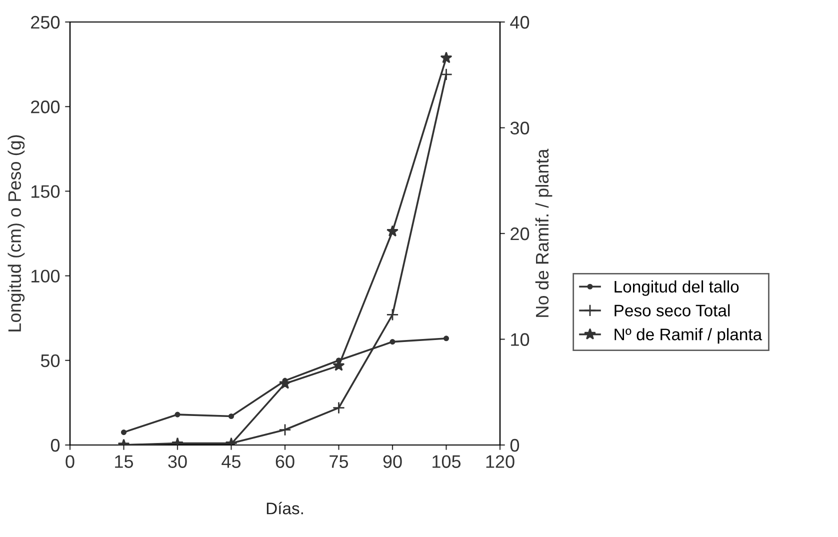 The height and width of the screenshot is (537, 838). Describe the element at coordinates (500, 461) in the screenshot. I see `x-tick-label: 120` at that location.